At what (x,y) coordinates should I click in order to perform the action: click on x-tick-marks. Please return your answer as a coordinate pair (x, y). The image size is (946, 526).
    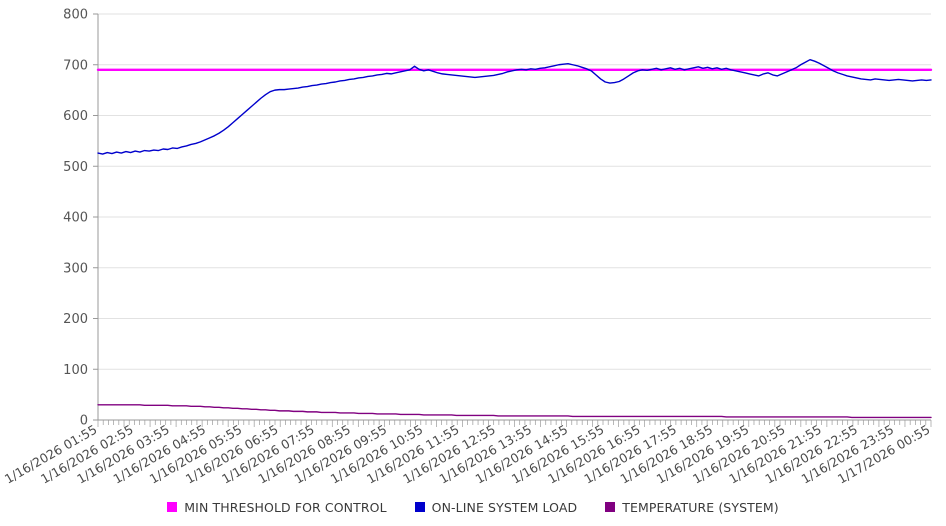
    Looking at the image, I should click on (514, 423).